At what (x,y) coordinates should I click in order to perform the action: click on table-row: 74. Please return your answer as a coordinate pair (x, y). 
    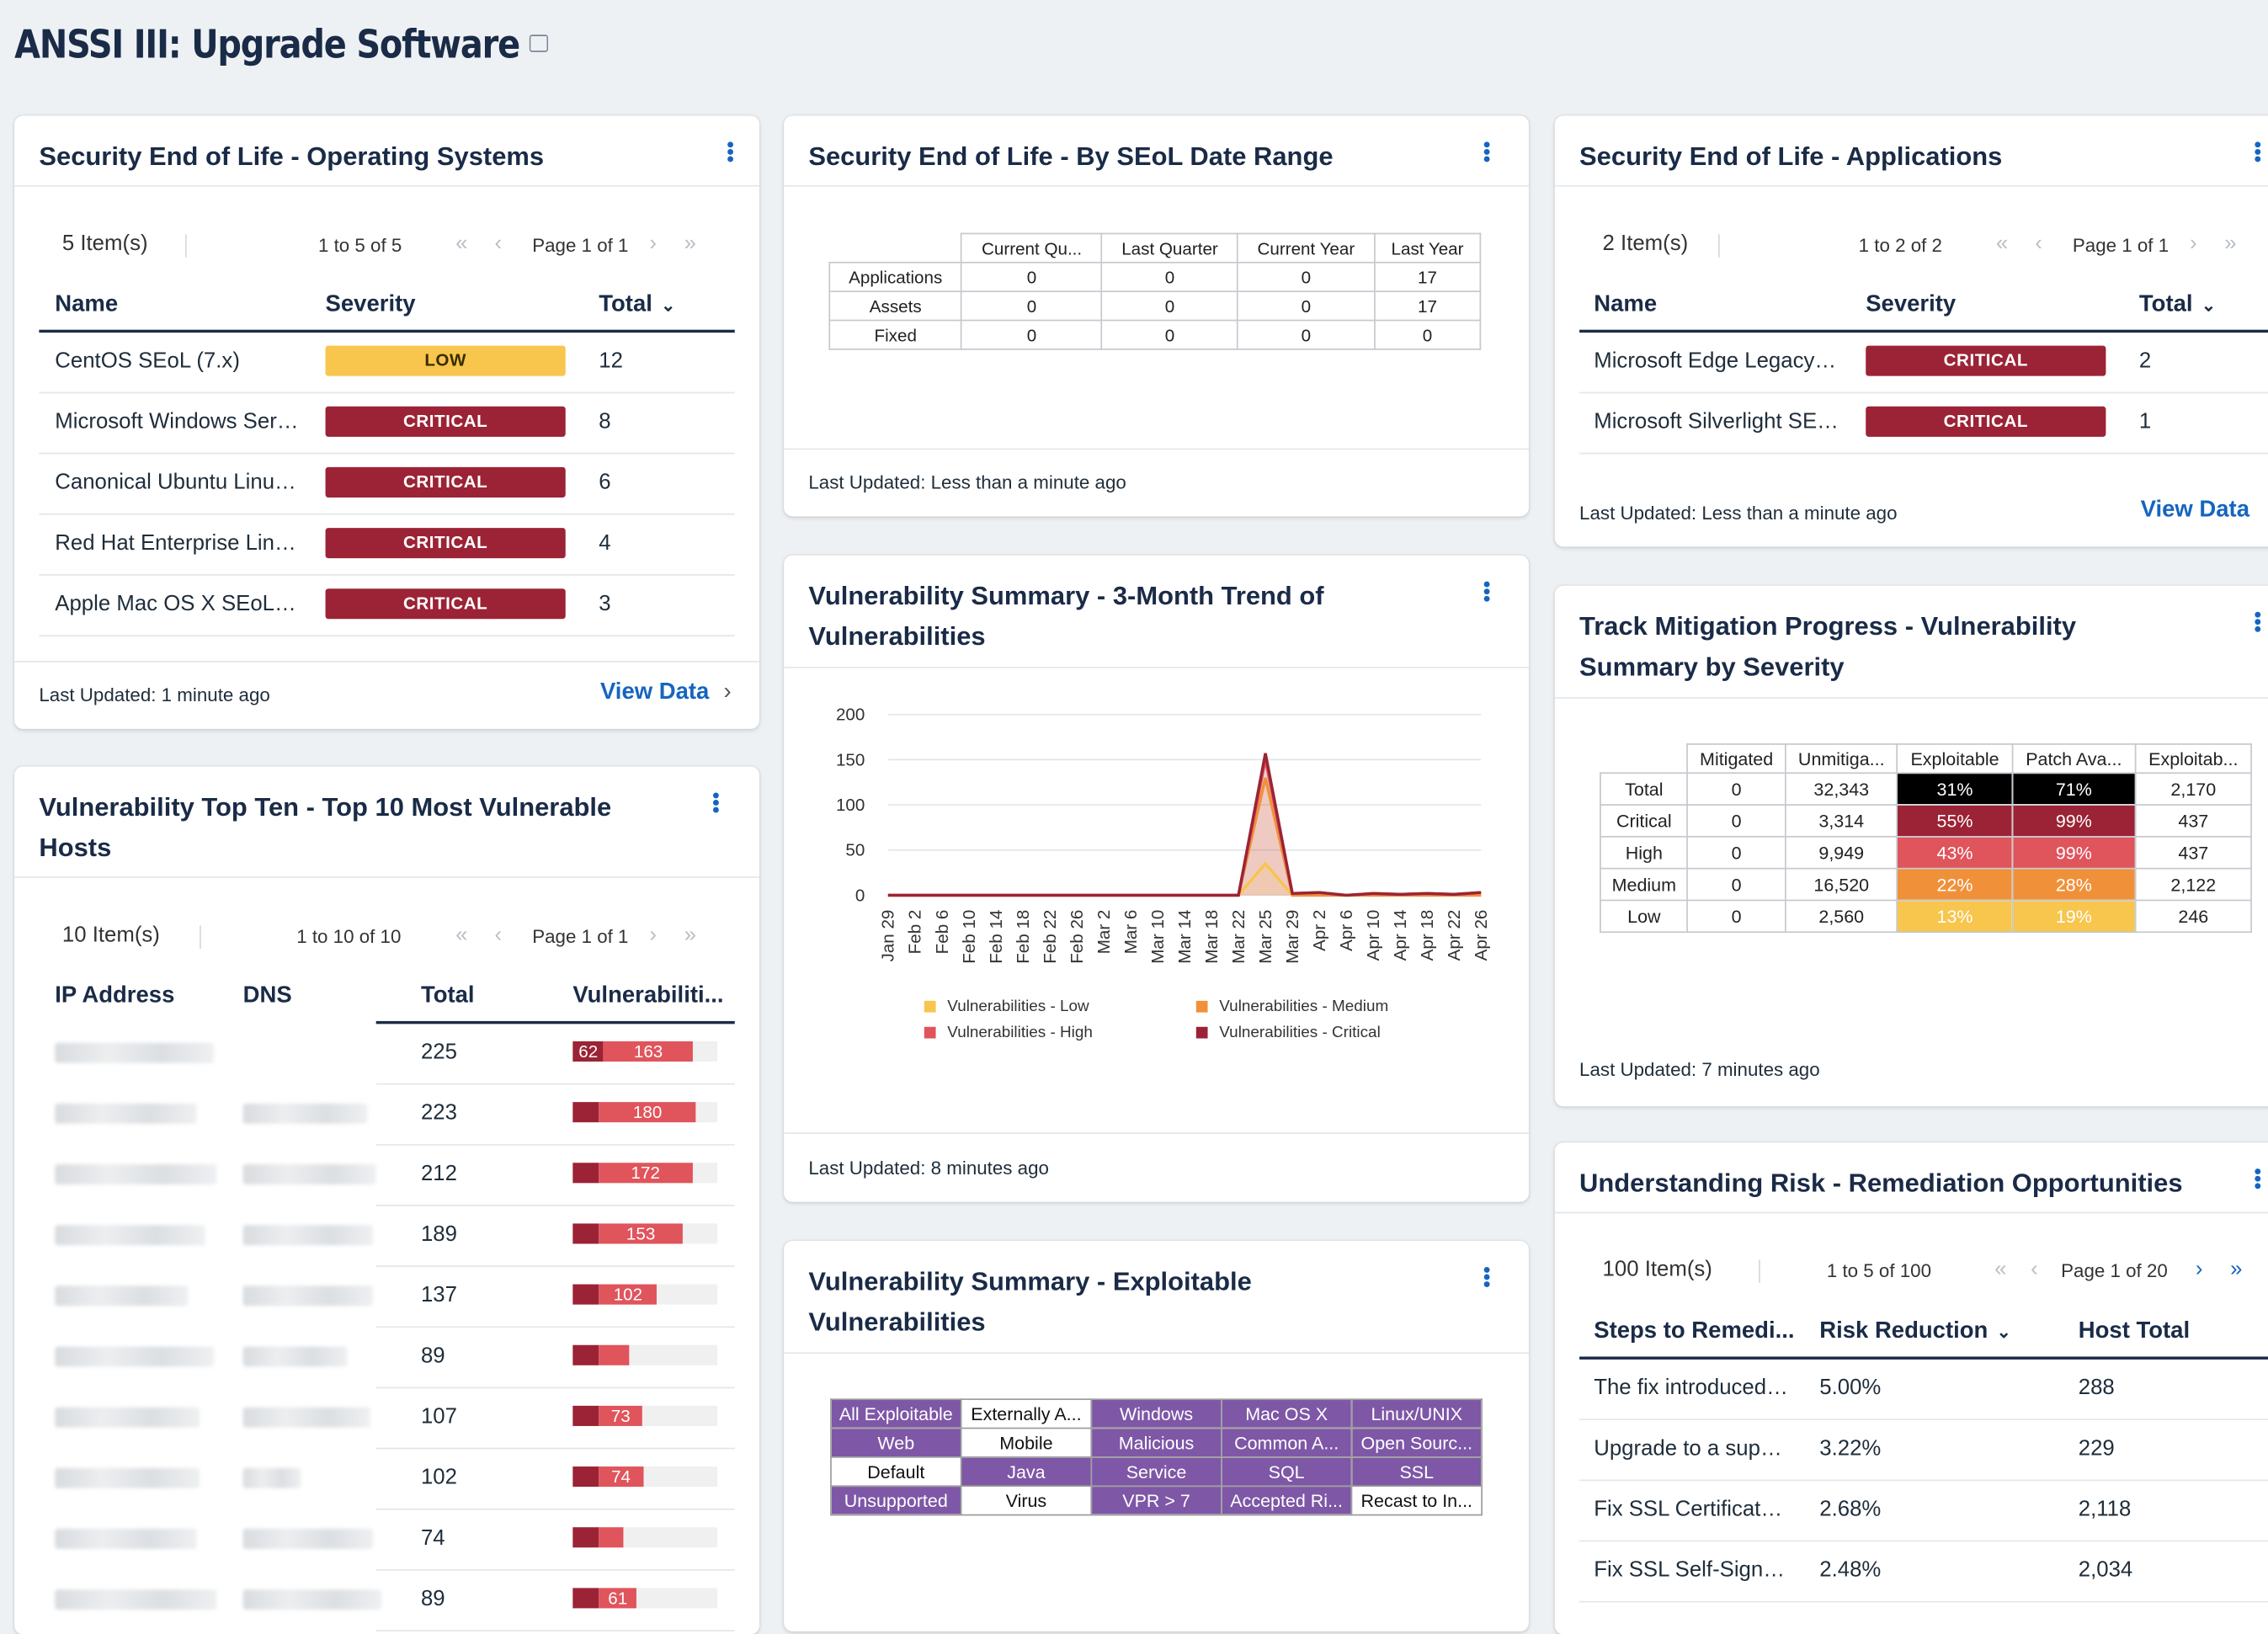
    Looking at the image, I should click on (395, 1540).